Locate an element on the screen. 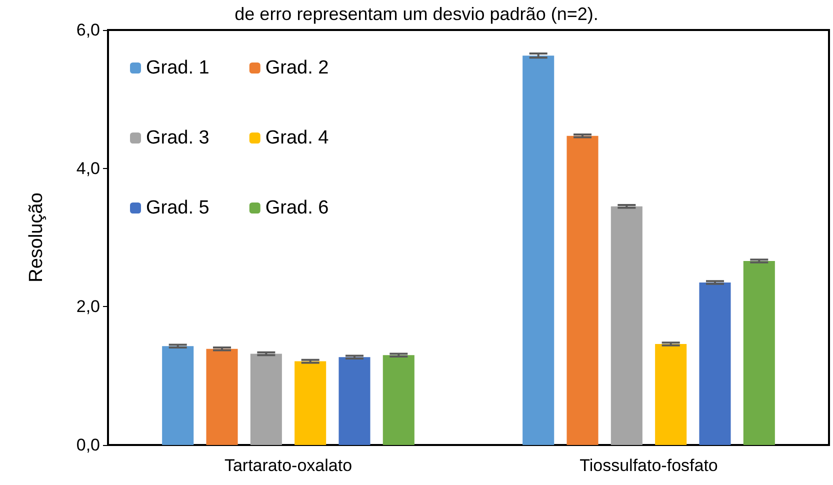  y-axis-title: Resolução is located at coordinates (36, 237).